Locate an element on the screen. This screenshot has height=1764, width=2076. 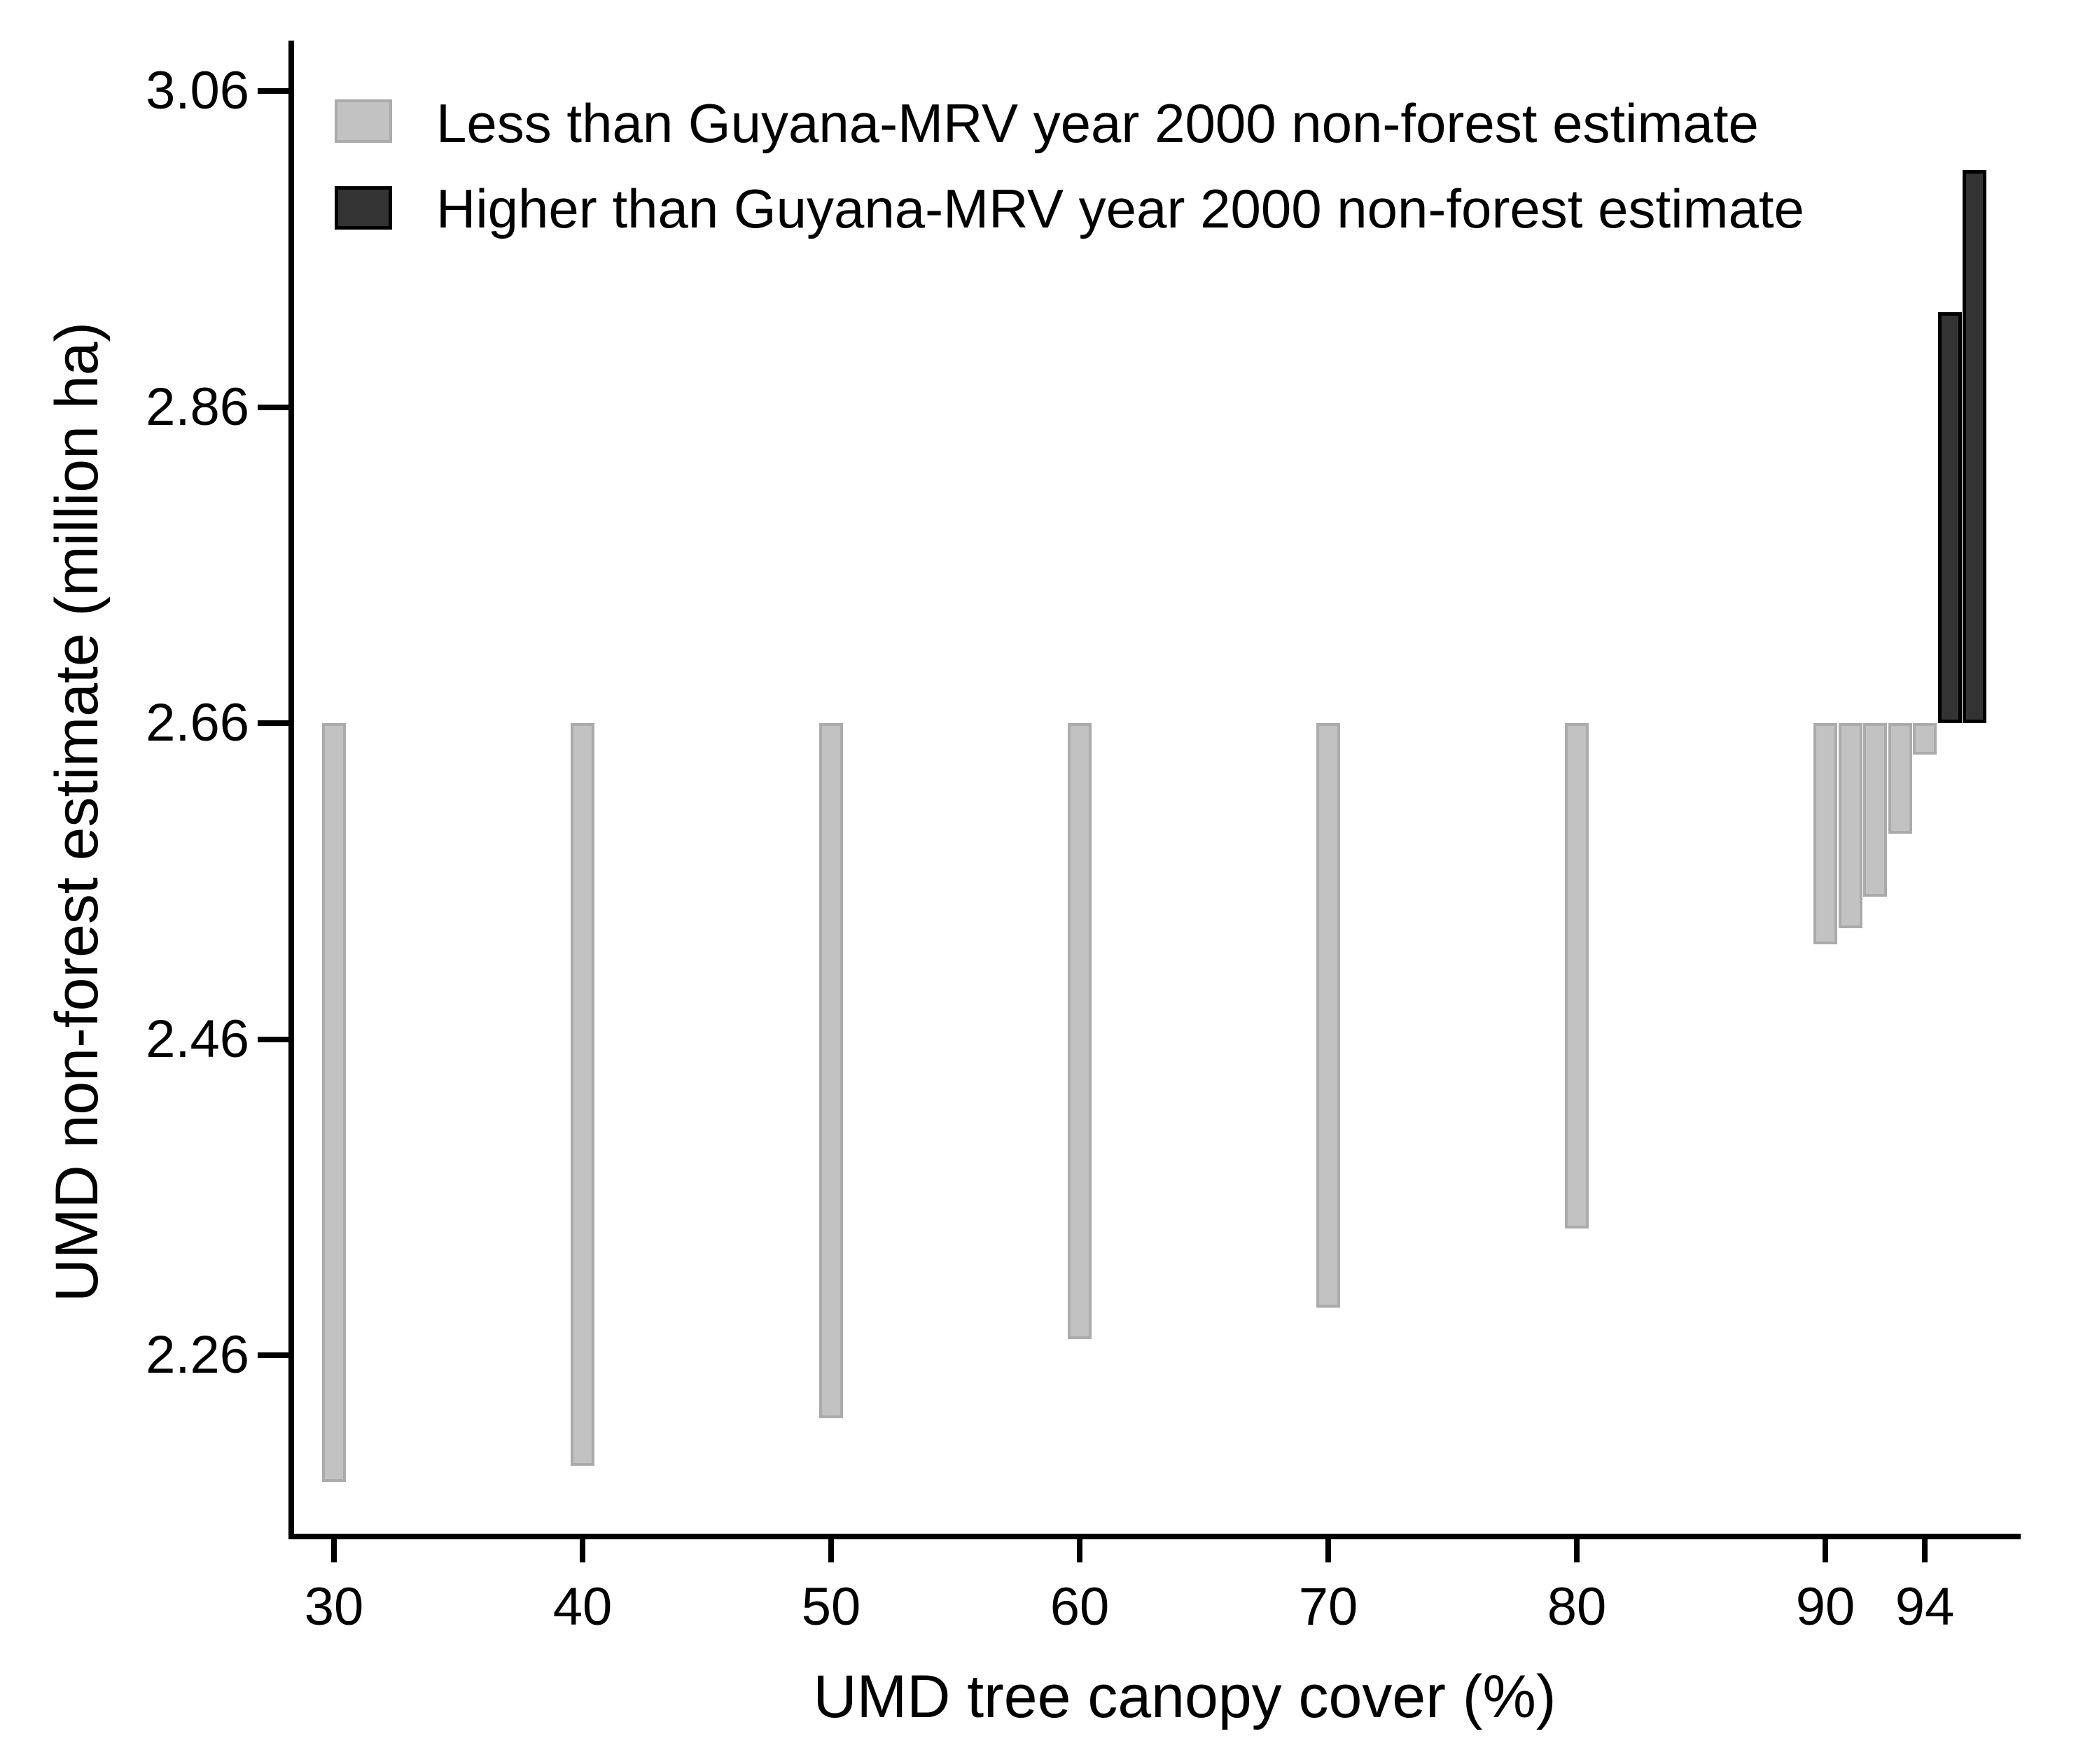
y-tick-label: 2.26 is located at coordinates (197, 1355).